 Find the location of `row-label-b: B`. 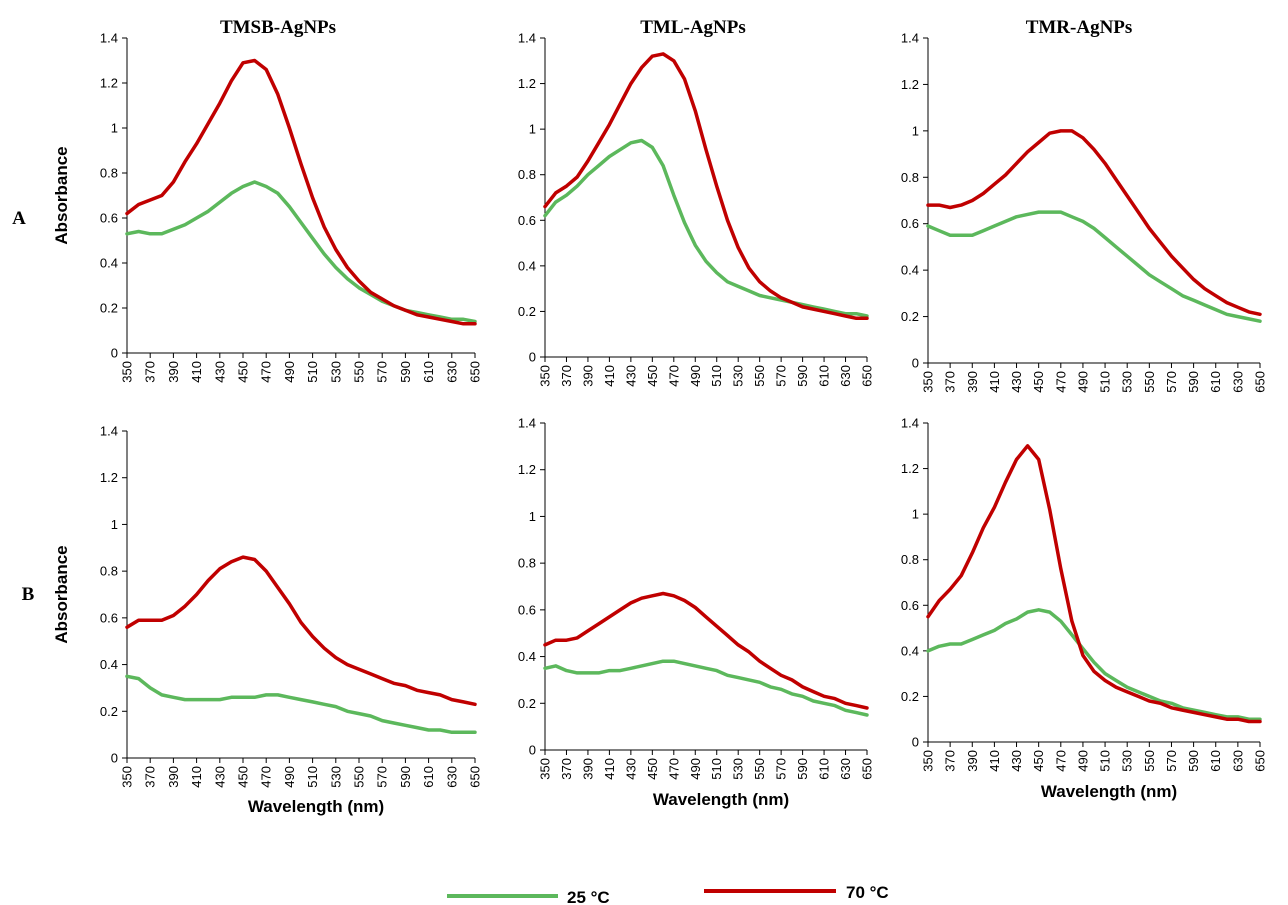

row-label-b: B is located at coordinates (28, 594).